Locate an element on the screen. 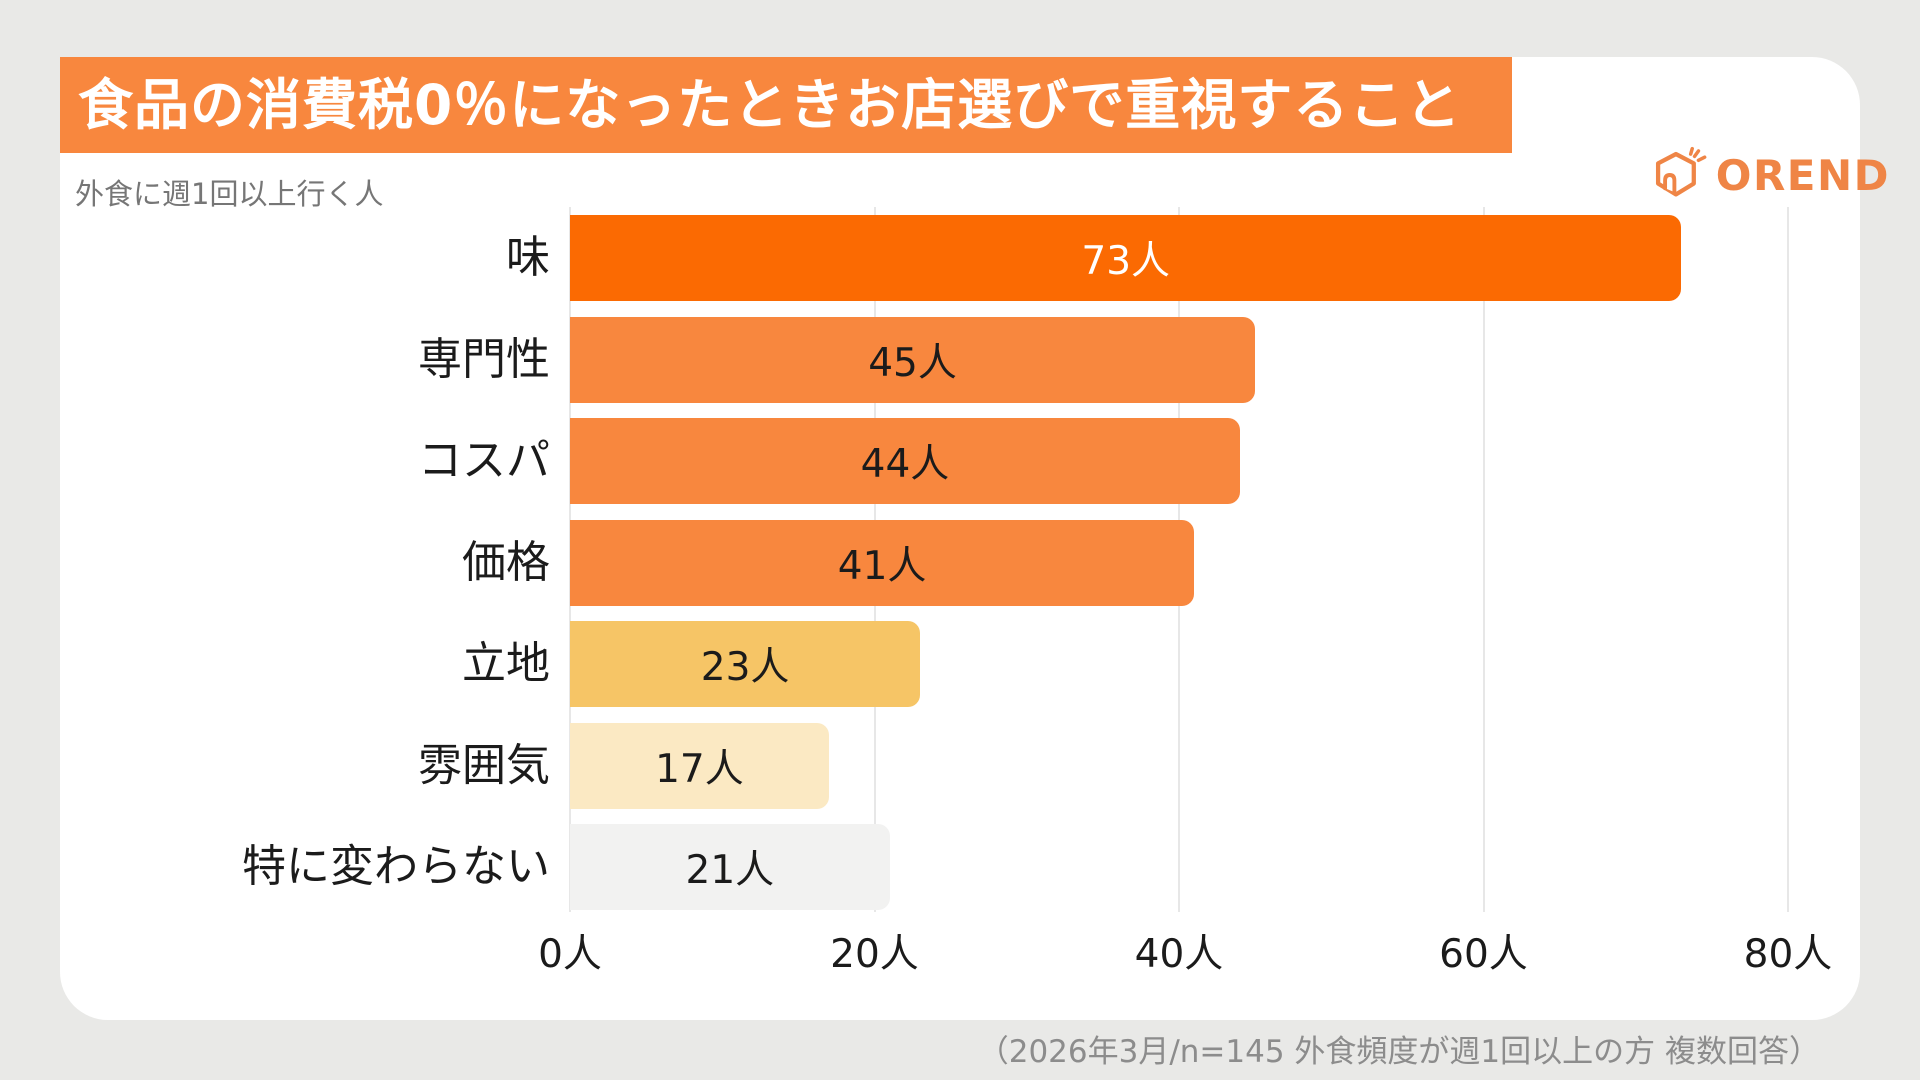  bar-value-label: 23人 is located at coordinates (745, 667).